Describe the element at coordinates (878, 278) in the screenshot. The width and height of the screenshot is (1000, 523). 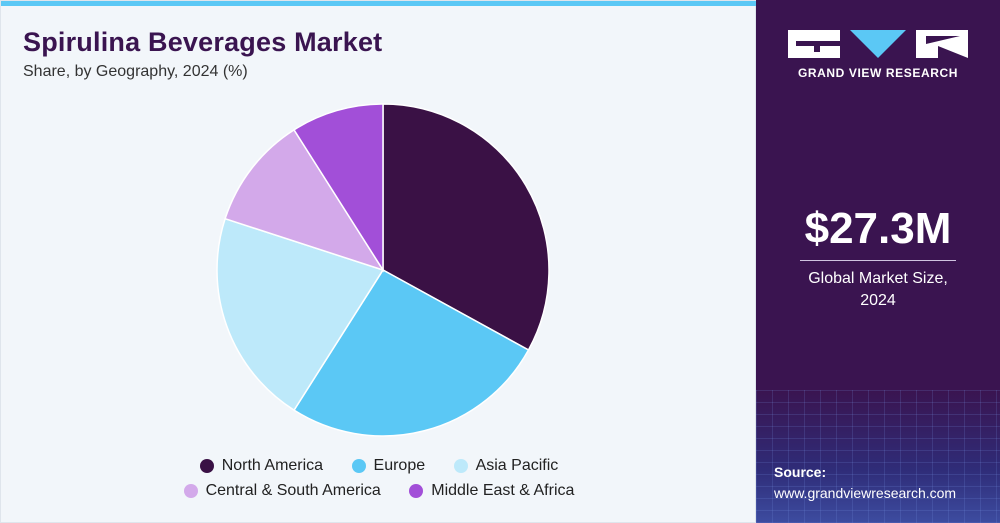
I see `market-size-label-line1: Global Market Size,` at that location.